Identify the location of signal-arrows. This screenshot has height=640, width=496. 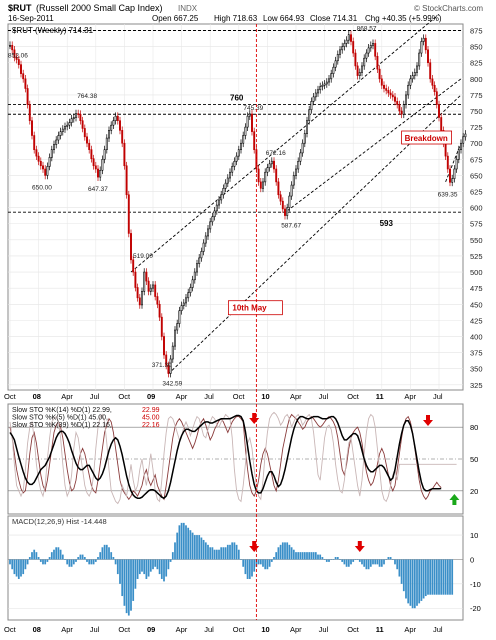
(354, 482).